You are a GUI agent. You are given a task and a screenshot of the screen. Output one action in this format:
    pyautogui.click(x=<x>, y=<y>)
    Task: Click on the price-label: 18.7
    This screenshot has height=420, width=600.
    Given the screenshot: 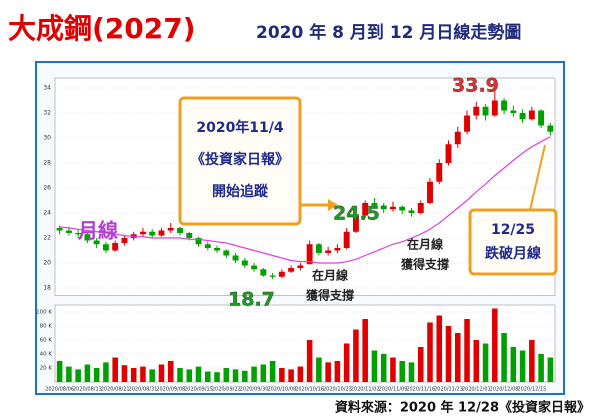 What is the action you would take?
    pyautogui.click(x=251, y=300)
    